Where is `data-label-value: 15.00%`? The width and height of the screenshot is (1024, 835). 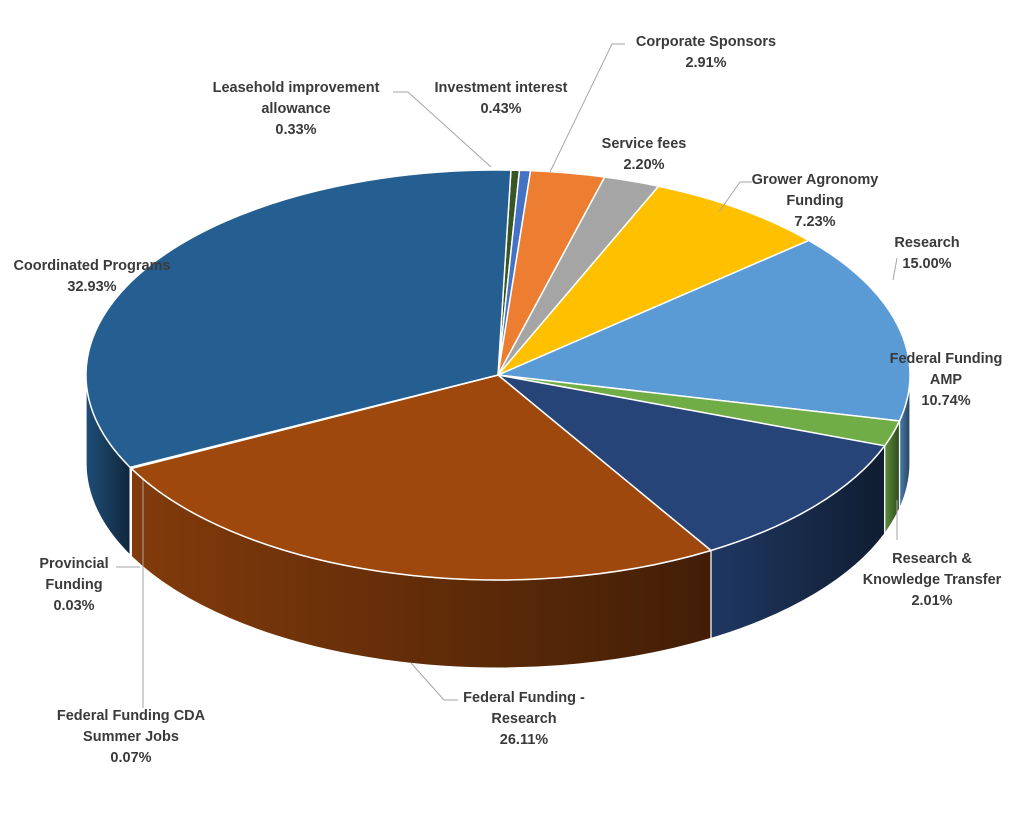
data-label-value: 15.00% is located at coordinates (927, 264).